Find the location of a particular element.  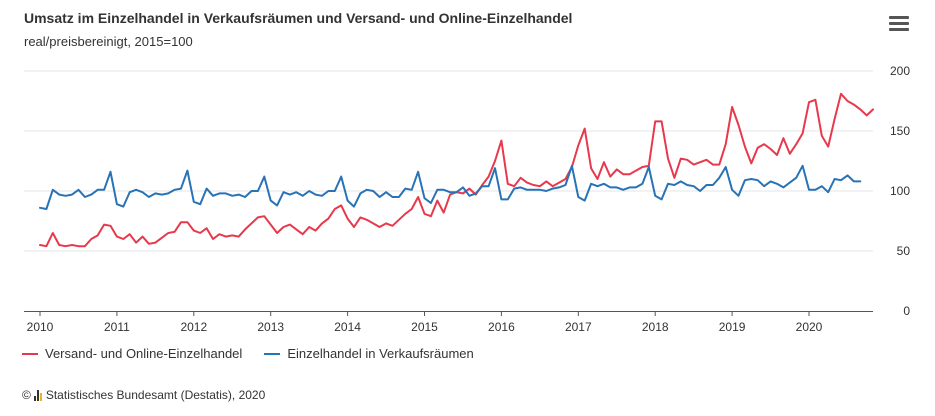

credits-text: Statistisches Bundesamt (Destatis), 2020 is located at coordinates (155, 395).